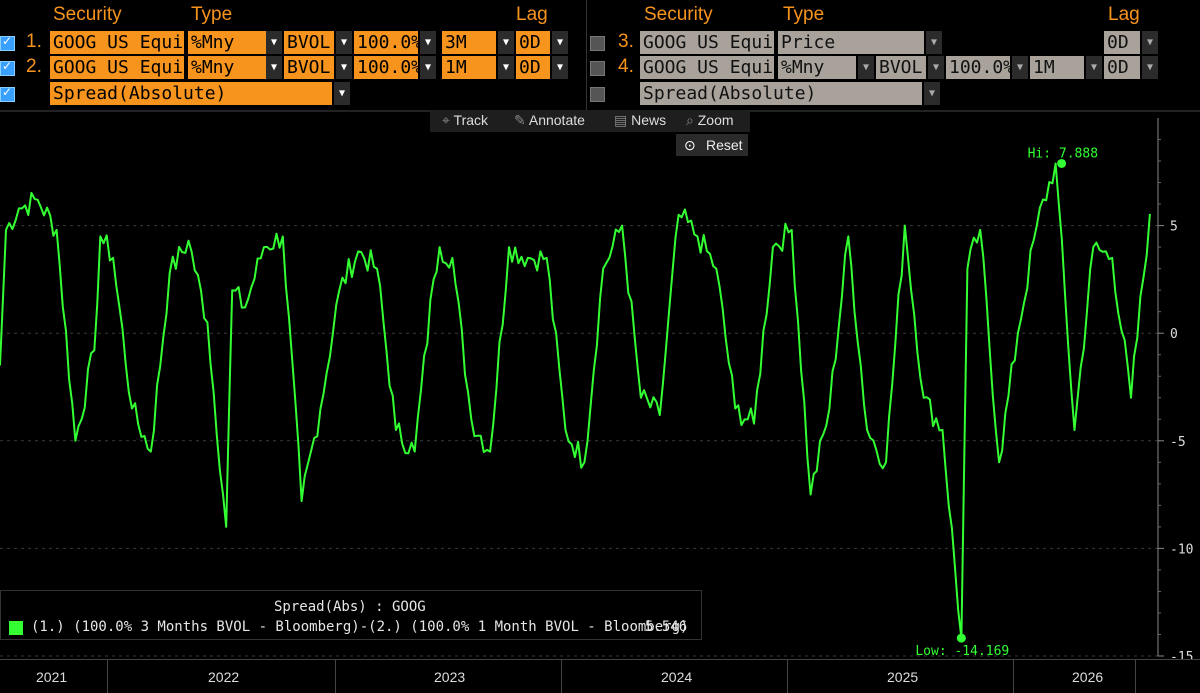 The height and width of the screenshot is (693, 1200). I want to click on x-tick-label: 2024, so click(677, 677).